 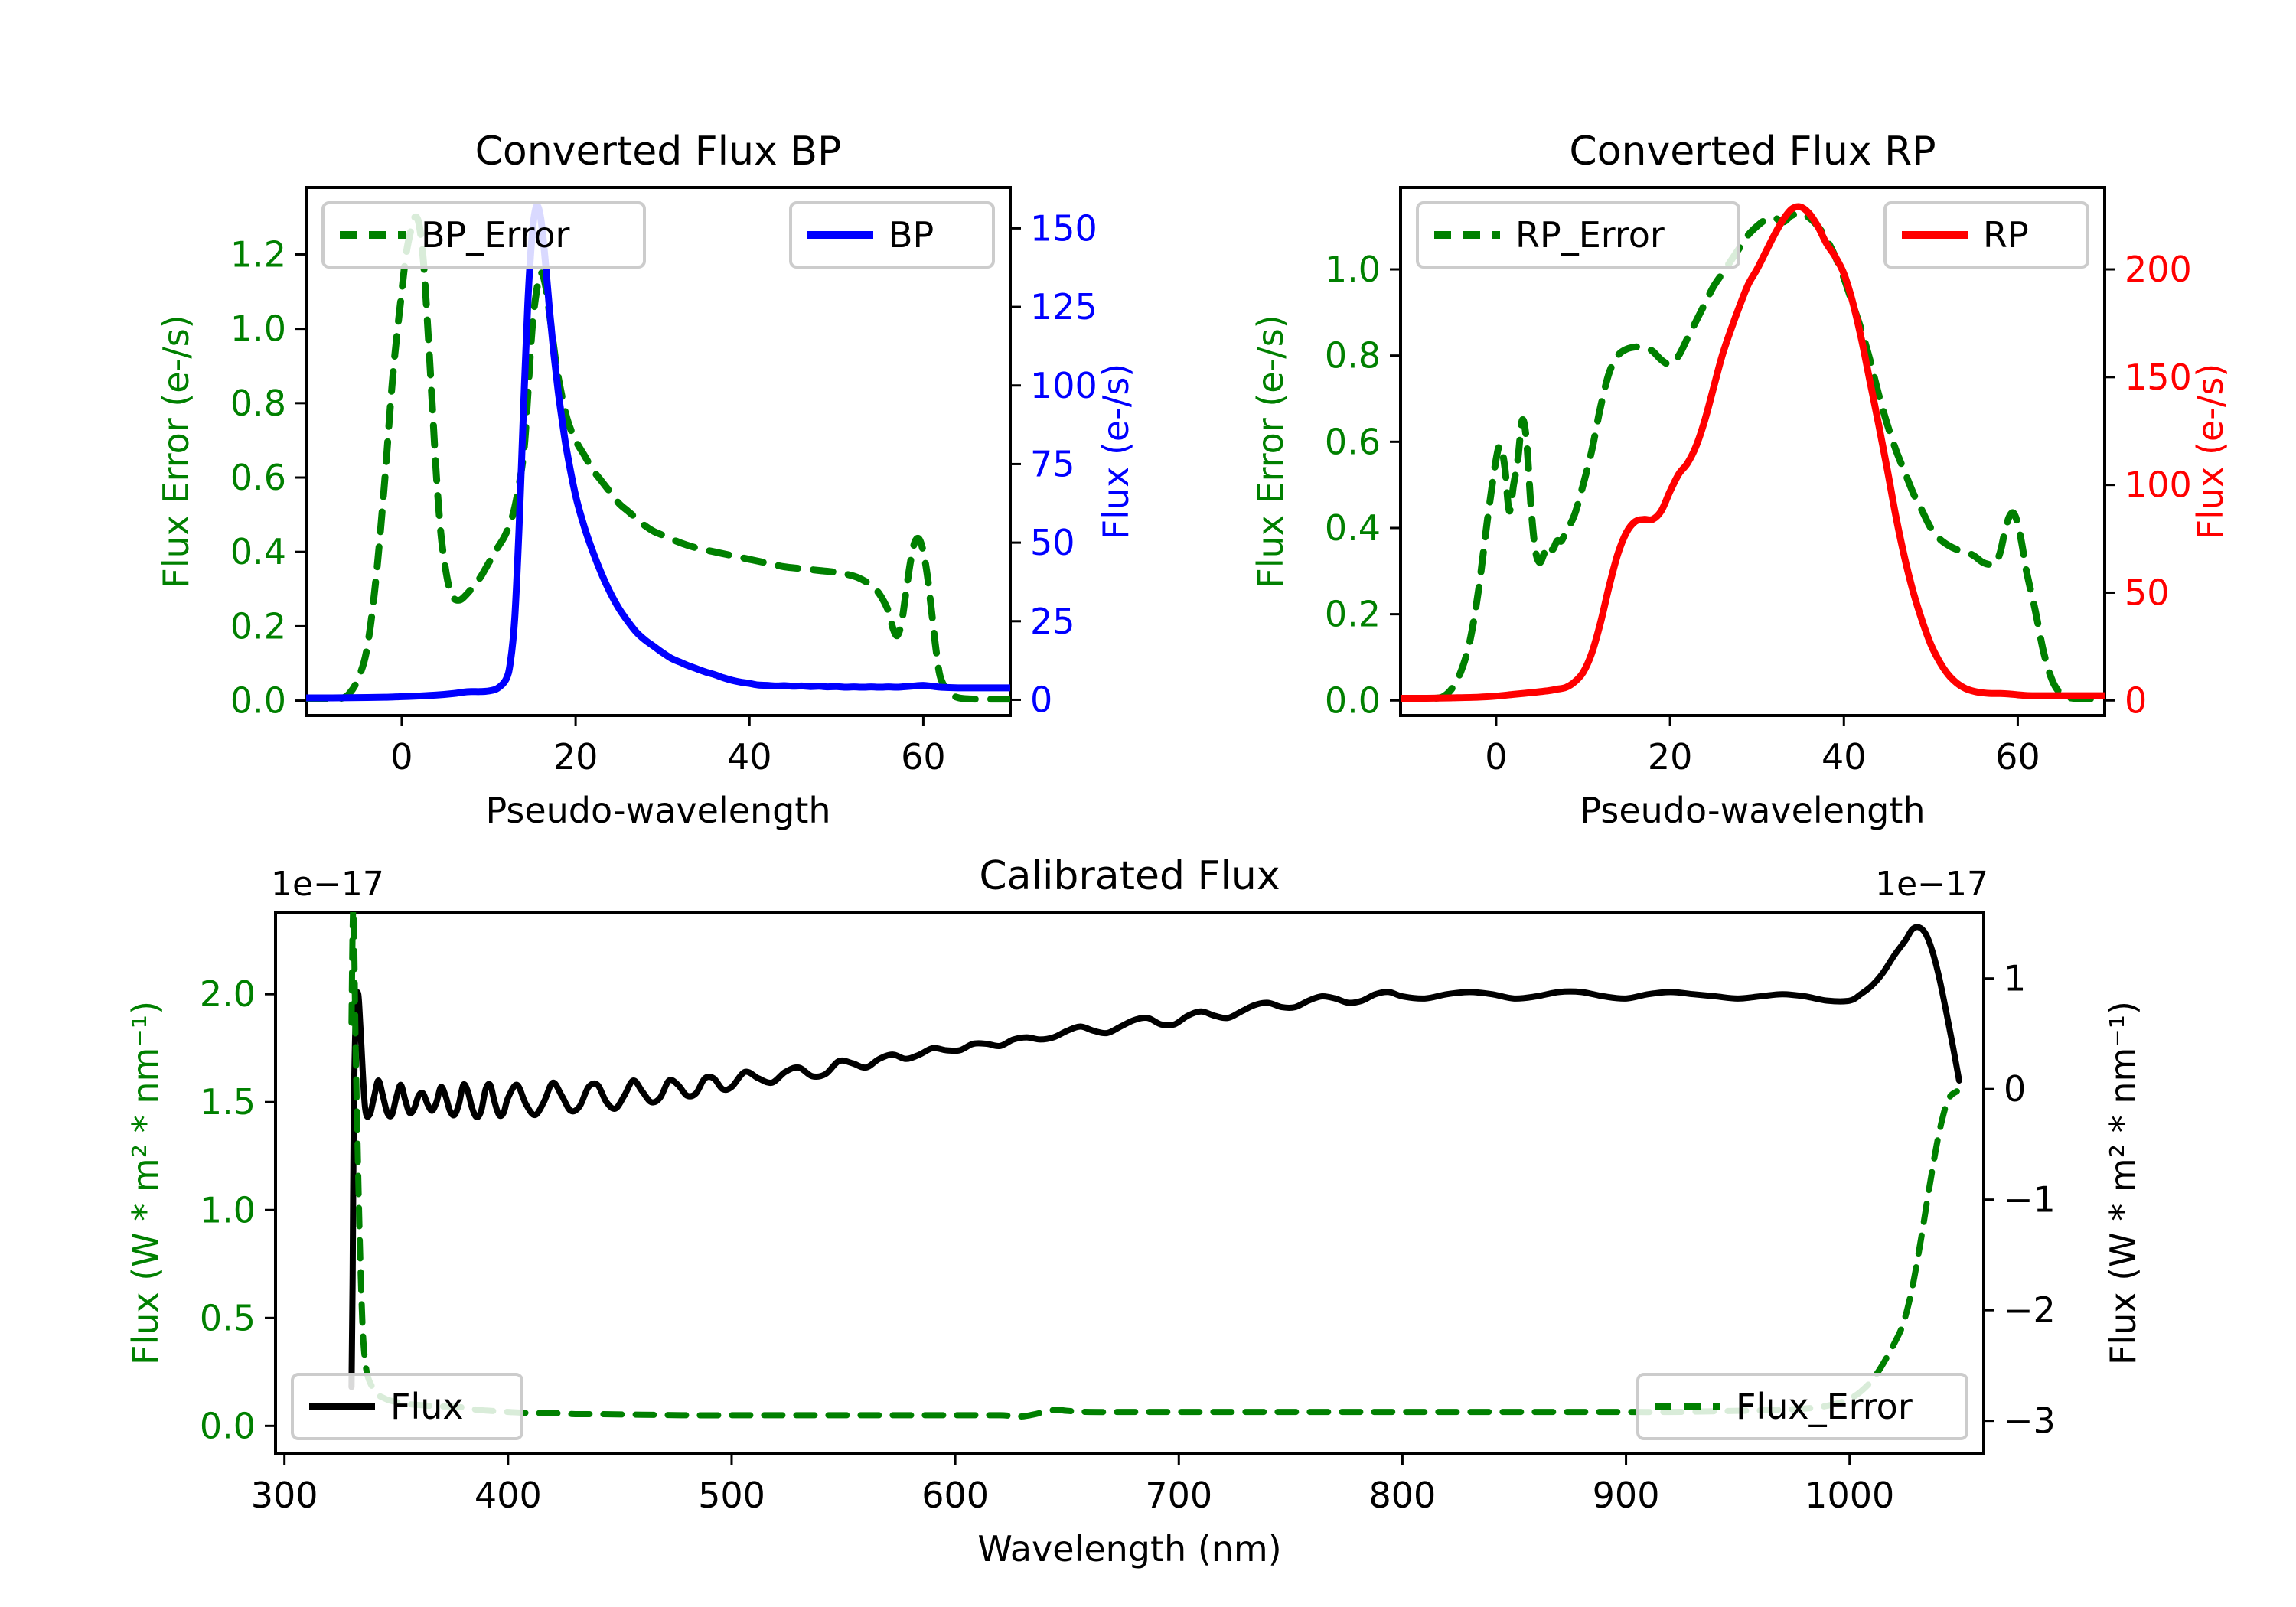 What do you see at coordinates (1178, 1495) in the screenshot?
I see `calibrated-panel-xticklabel: 700` at bounding box center [1178, 1495].